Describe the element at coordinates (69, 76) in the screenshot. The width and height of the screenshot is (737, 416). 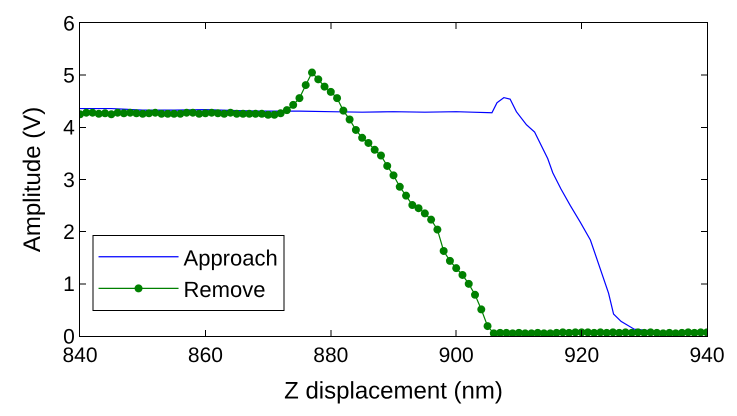
I see `y-tick-label: 5` at that location.